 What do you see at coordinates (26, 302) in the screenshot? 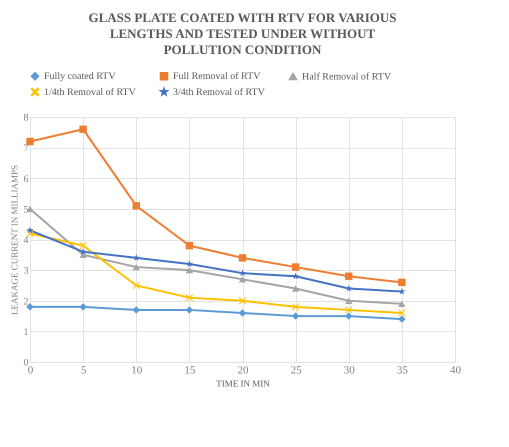
I see `y-tick-label: 2` at bounding box center [26, 302].